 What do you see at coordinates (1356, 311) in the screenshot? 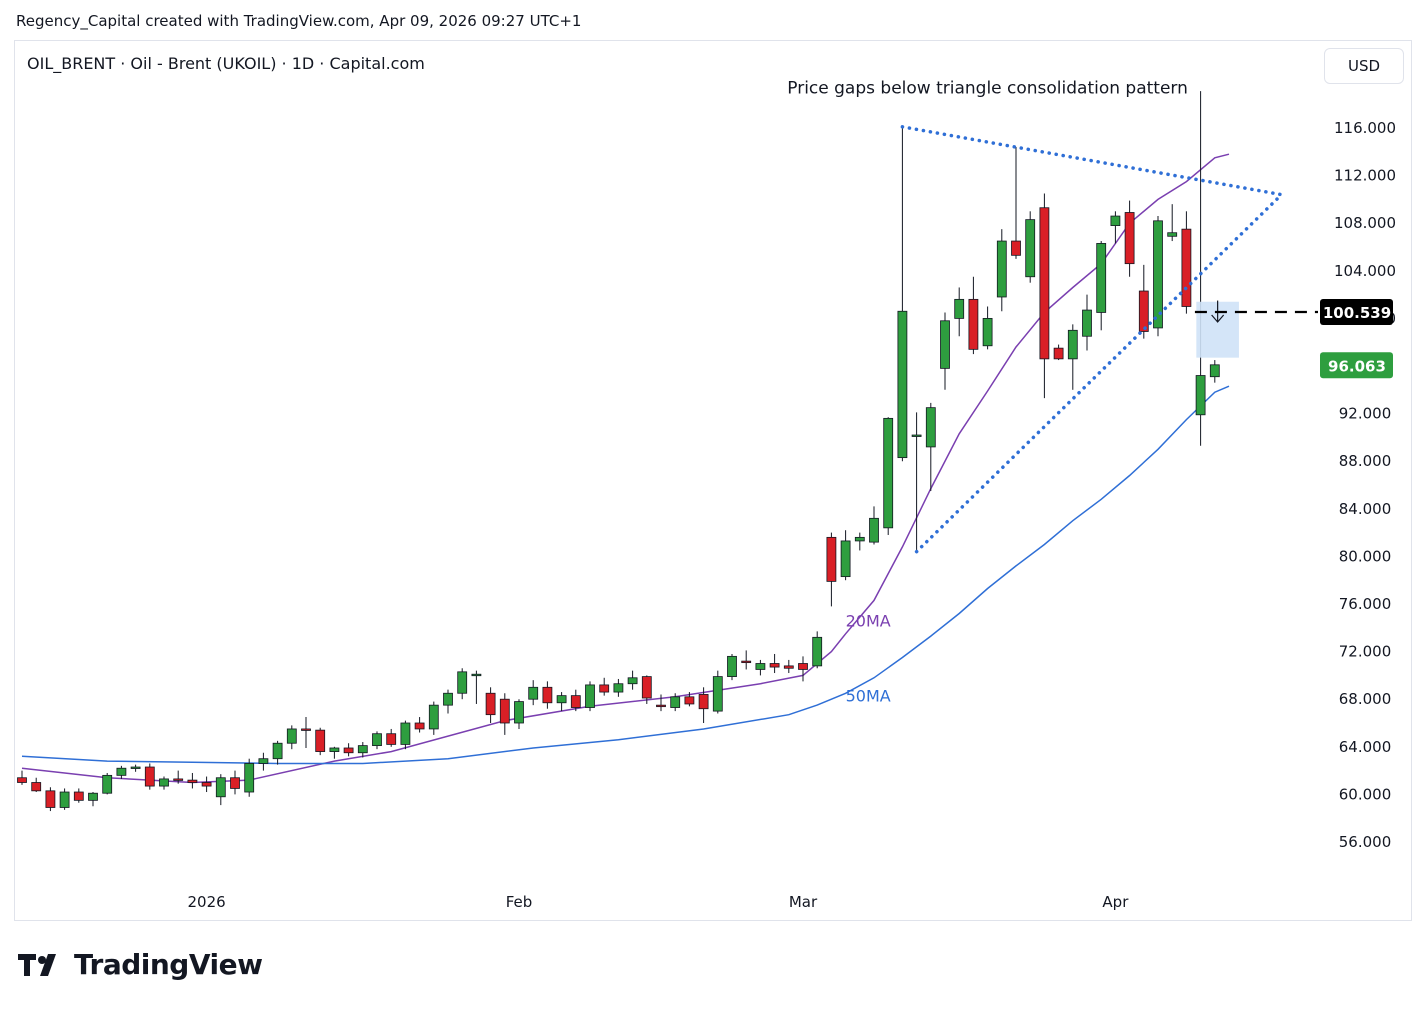
I see `level-price-badge: 100.539` at bounding box center [1356, 311].